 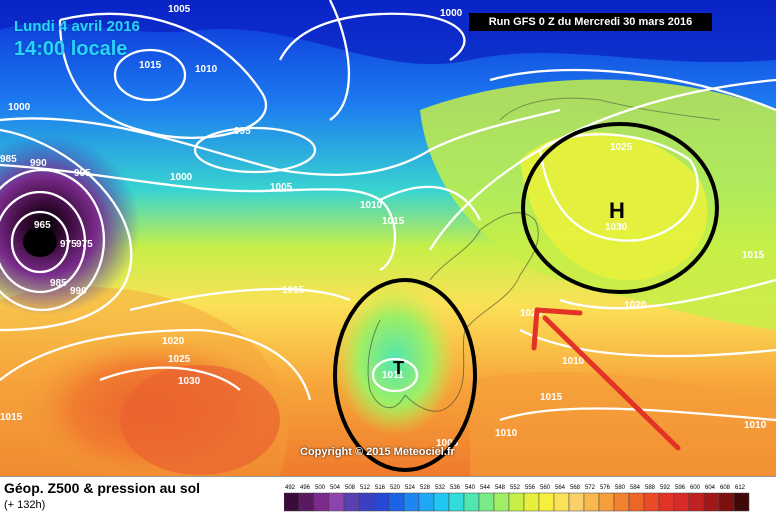 What do you see at coordinates (590, 488) in the screenshot?
I see `scale-tick-label: 572` at bounding box center [590, 488].